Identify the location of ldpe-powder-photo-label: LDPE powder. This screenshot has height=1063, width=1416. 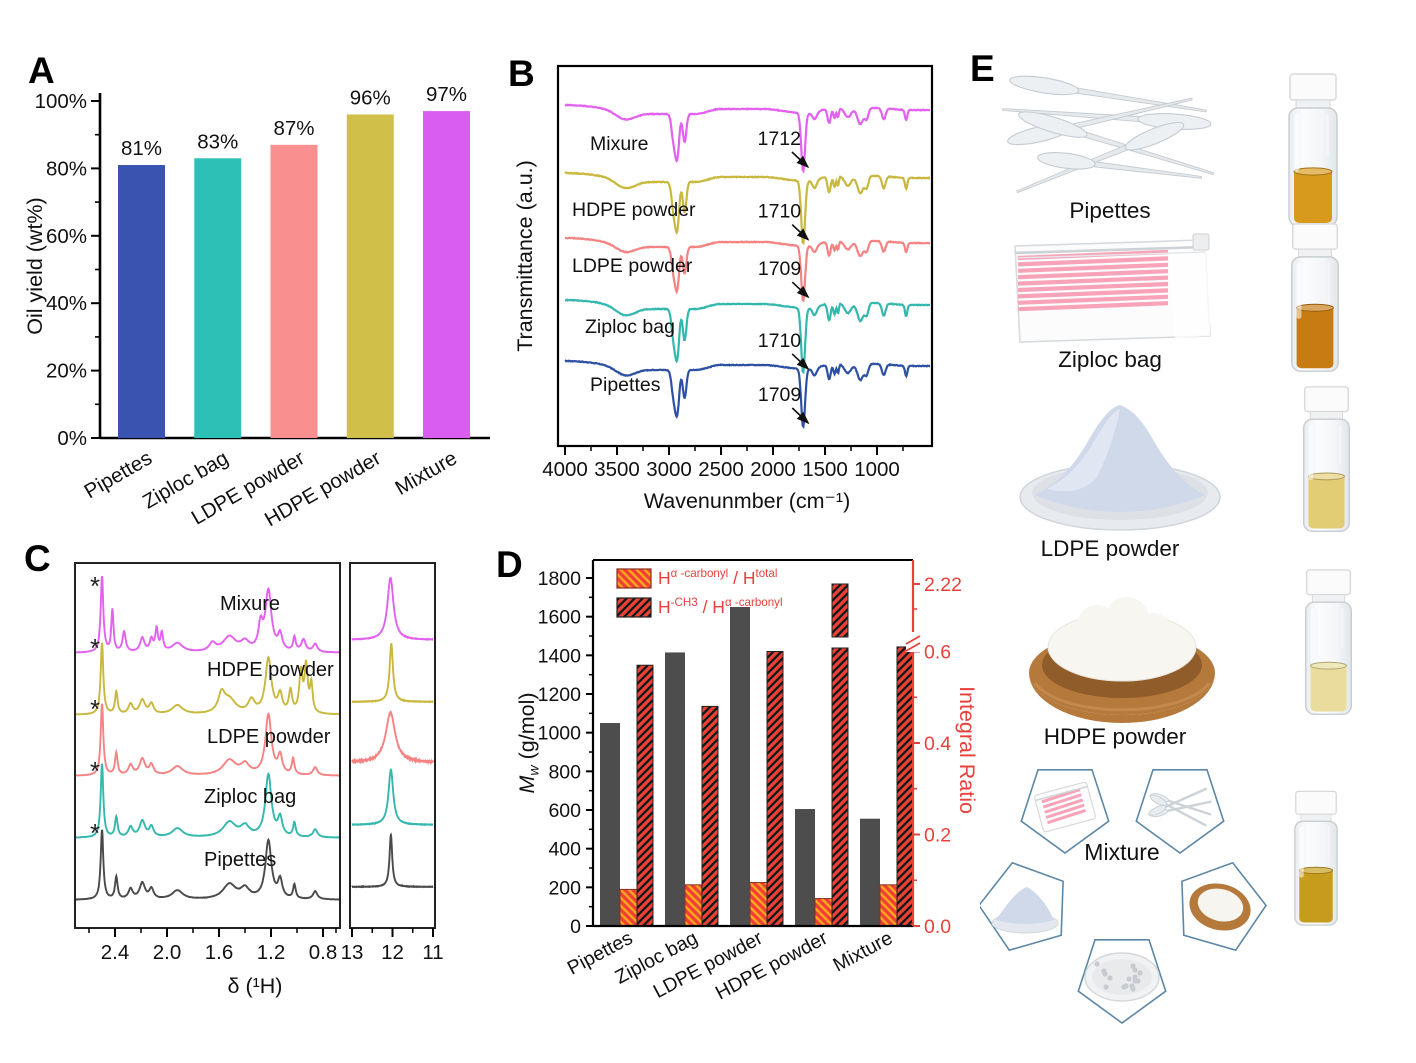
(1110, 548).